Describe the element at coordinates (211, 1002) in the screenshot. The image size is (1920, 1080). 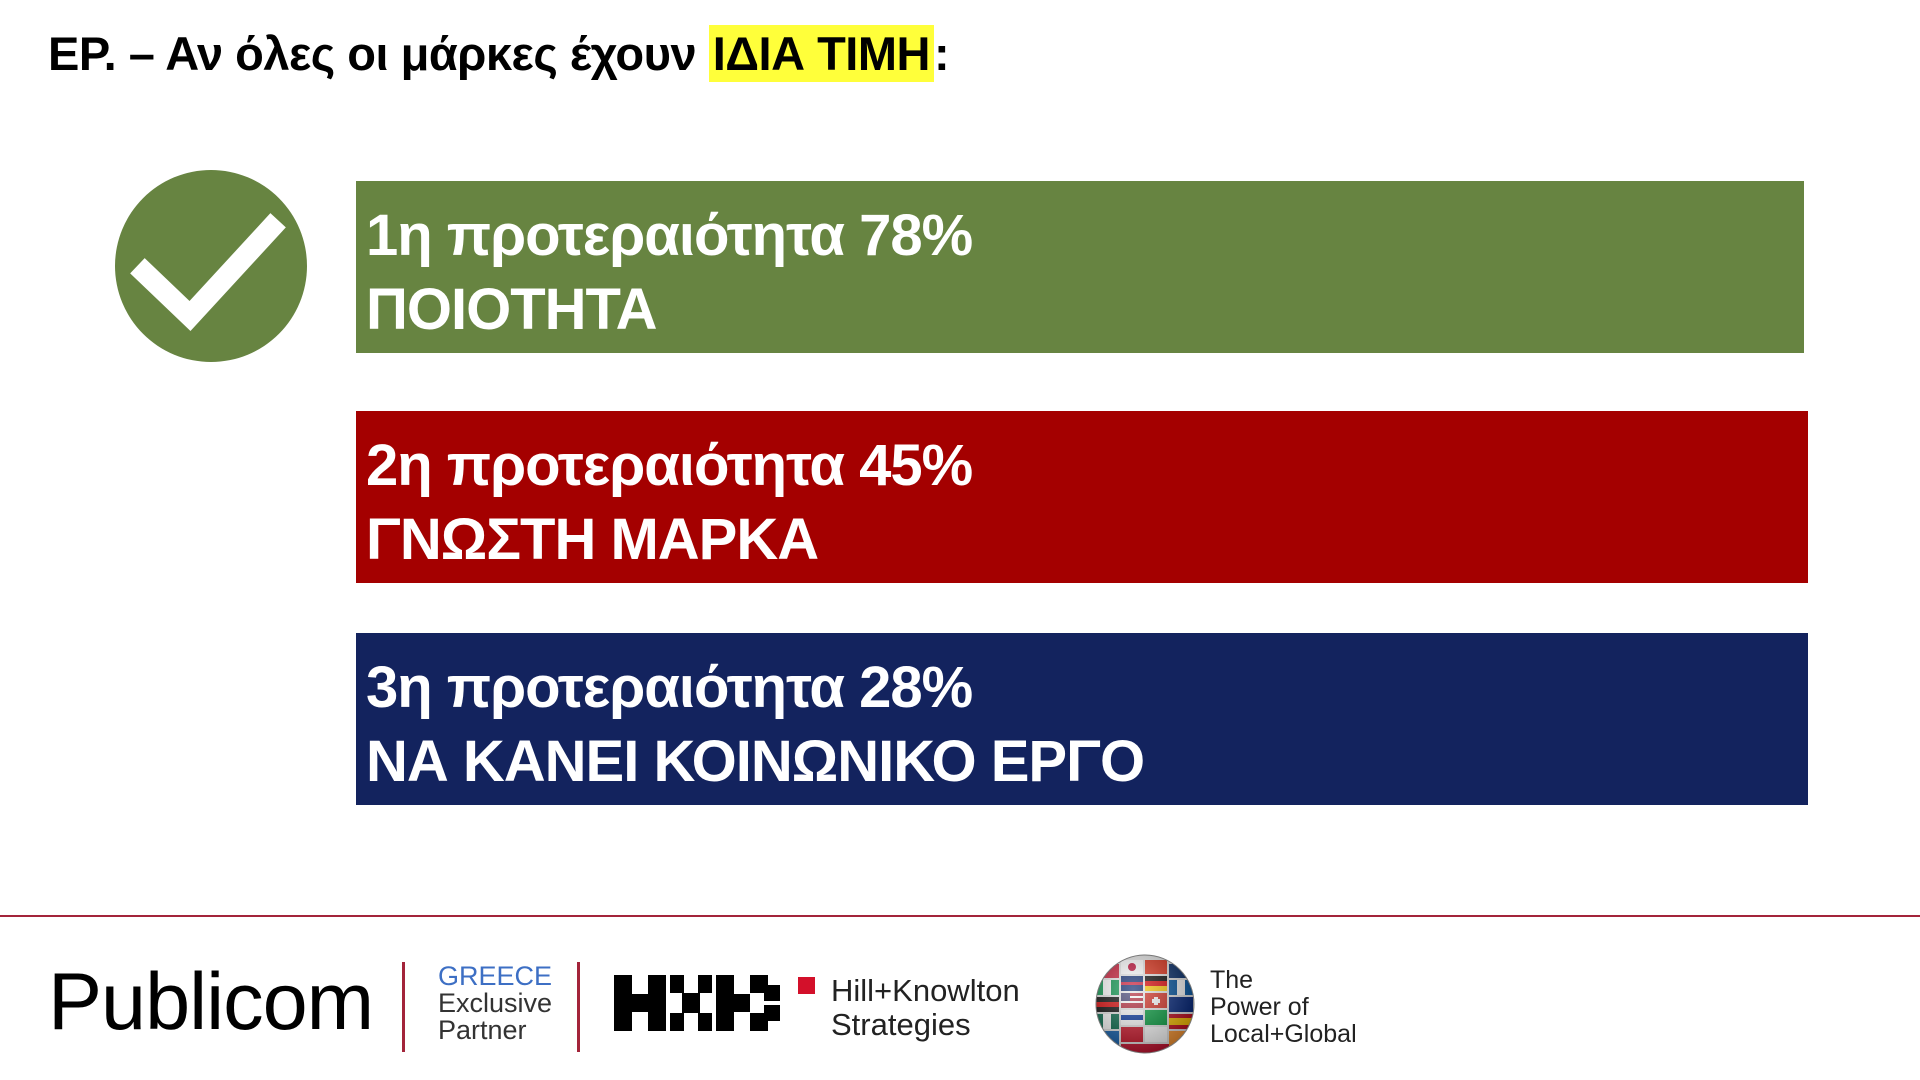
I see `publicom-logo: Publicom` at that location.